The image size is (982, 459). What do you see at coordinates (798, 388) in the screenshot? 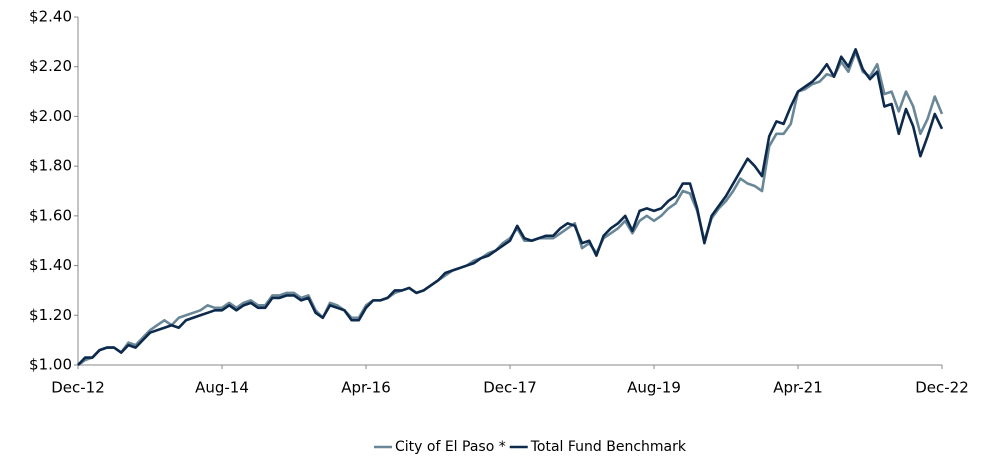
I see `x-tick-label: Apr-21` at bounding box center [798, 388].